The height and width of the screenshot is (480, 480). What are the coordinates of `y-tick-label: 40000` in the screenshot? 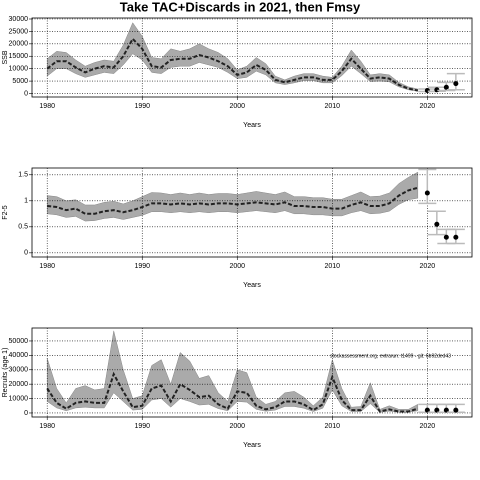 It's located at (19, 355).